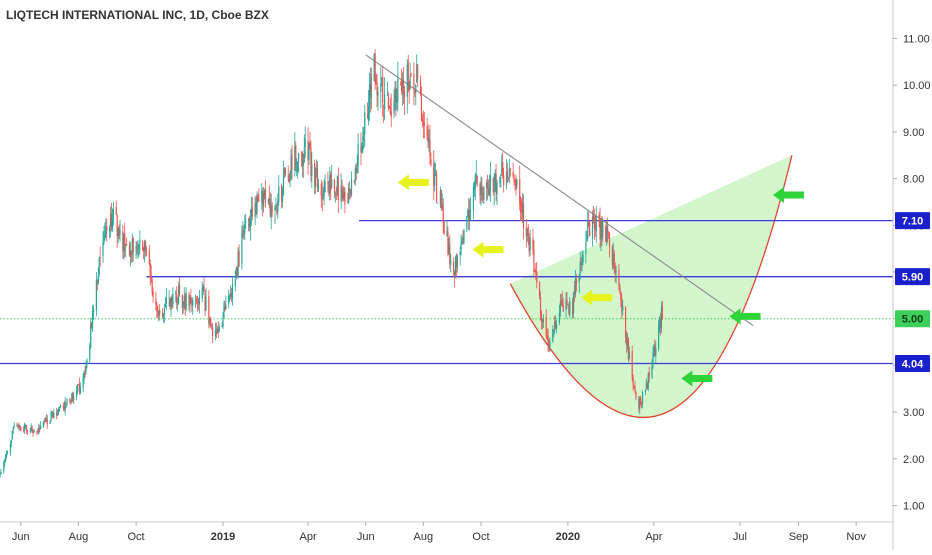 The width and height of the screenshot is (932, 555). Describe the element at coordinates (740, 537) in the screenshot. I see `x-tick-label: Jul` at that location.